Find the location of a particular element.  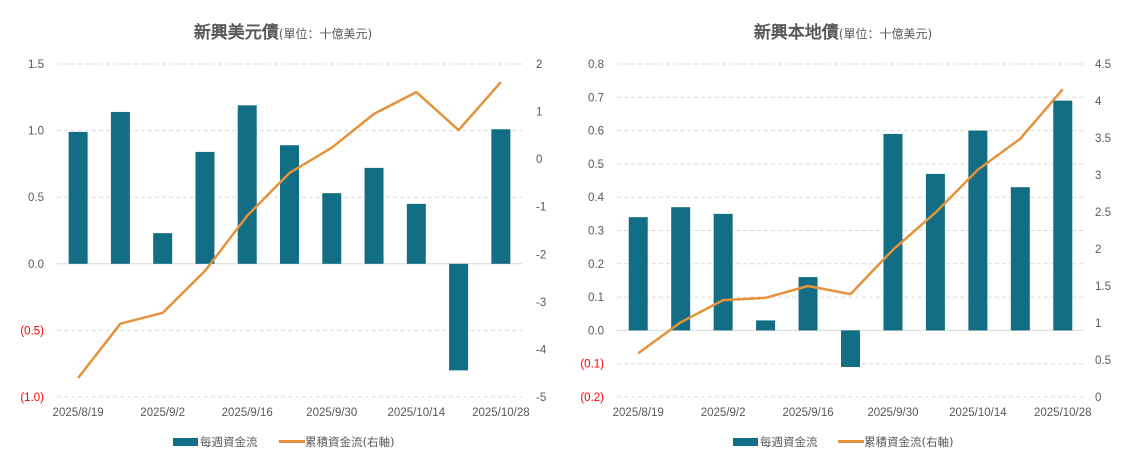

right-axis-tick-label: 2.5 is located at coordinates (1103, 213).